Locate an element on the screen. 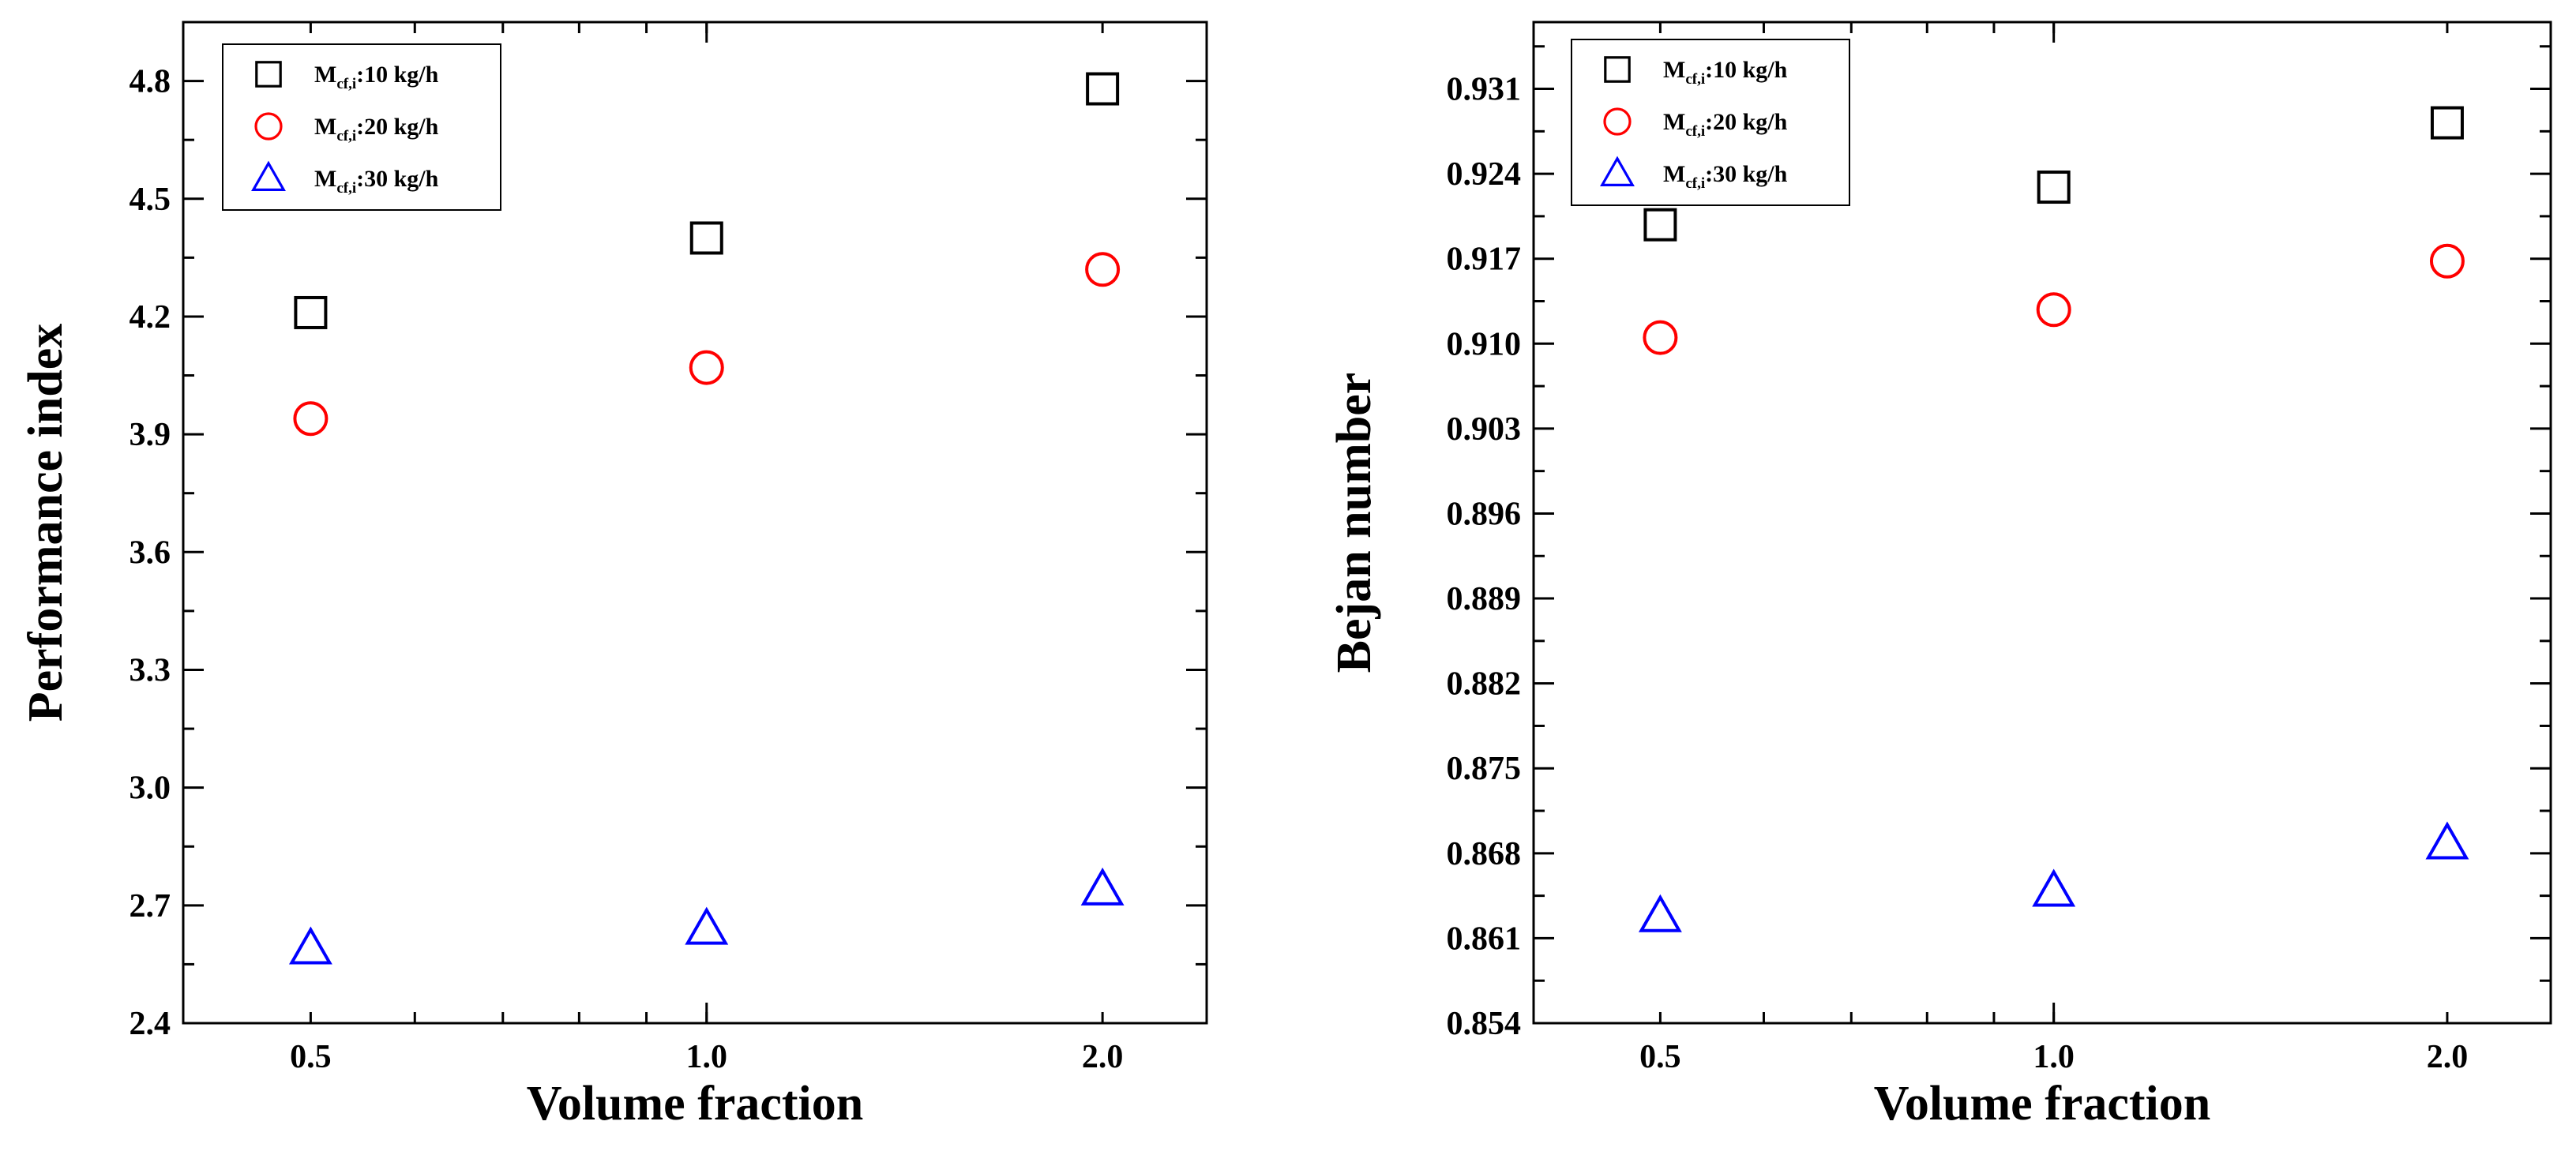 The image size is (2576, 1155). y-tick-label: 0.910 is located at coordinates (1484, 344).